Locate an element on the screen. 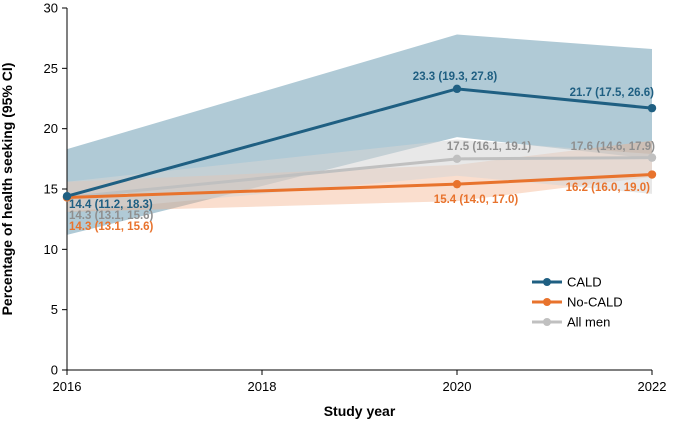 The image size is (685, 422). data-label: 16.2 (16.0, 19.0) is located at coordinates (608, 188).